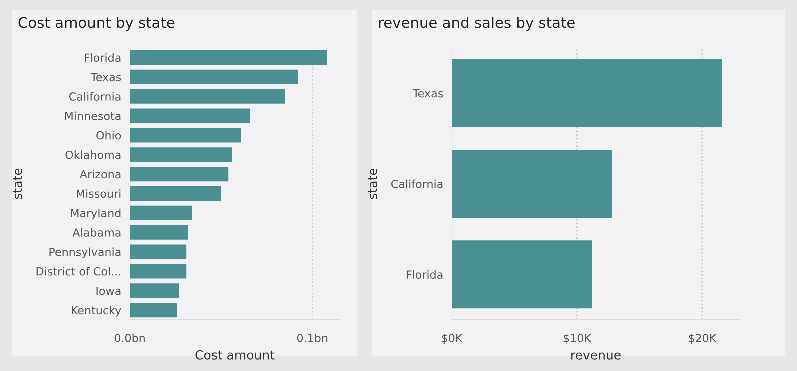 This screenshot has width=797, height=371. Describe the element at coordinates (96, 24) in the screenshot. I see `chart-title: Cost amount by state` at that location.